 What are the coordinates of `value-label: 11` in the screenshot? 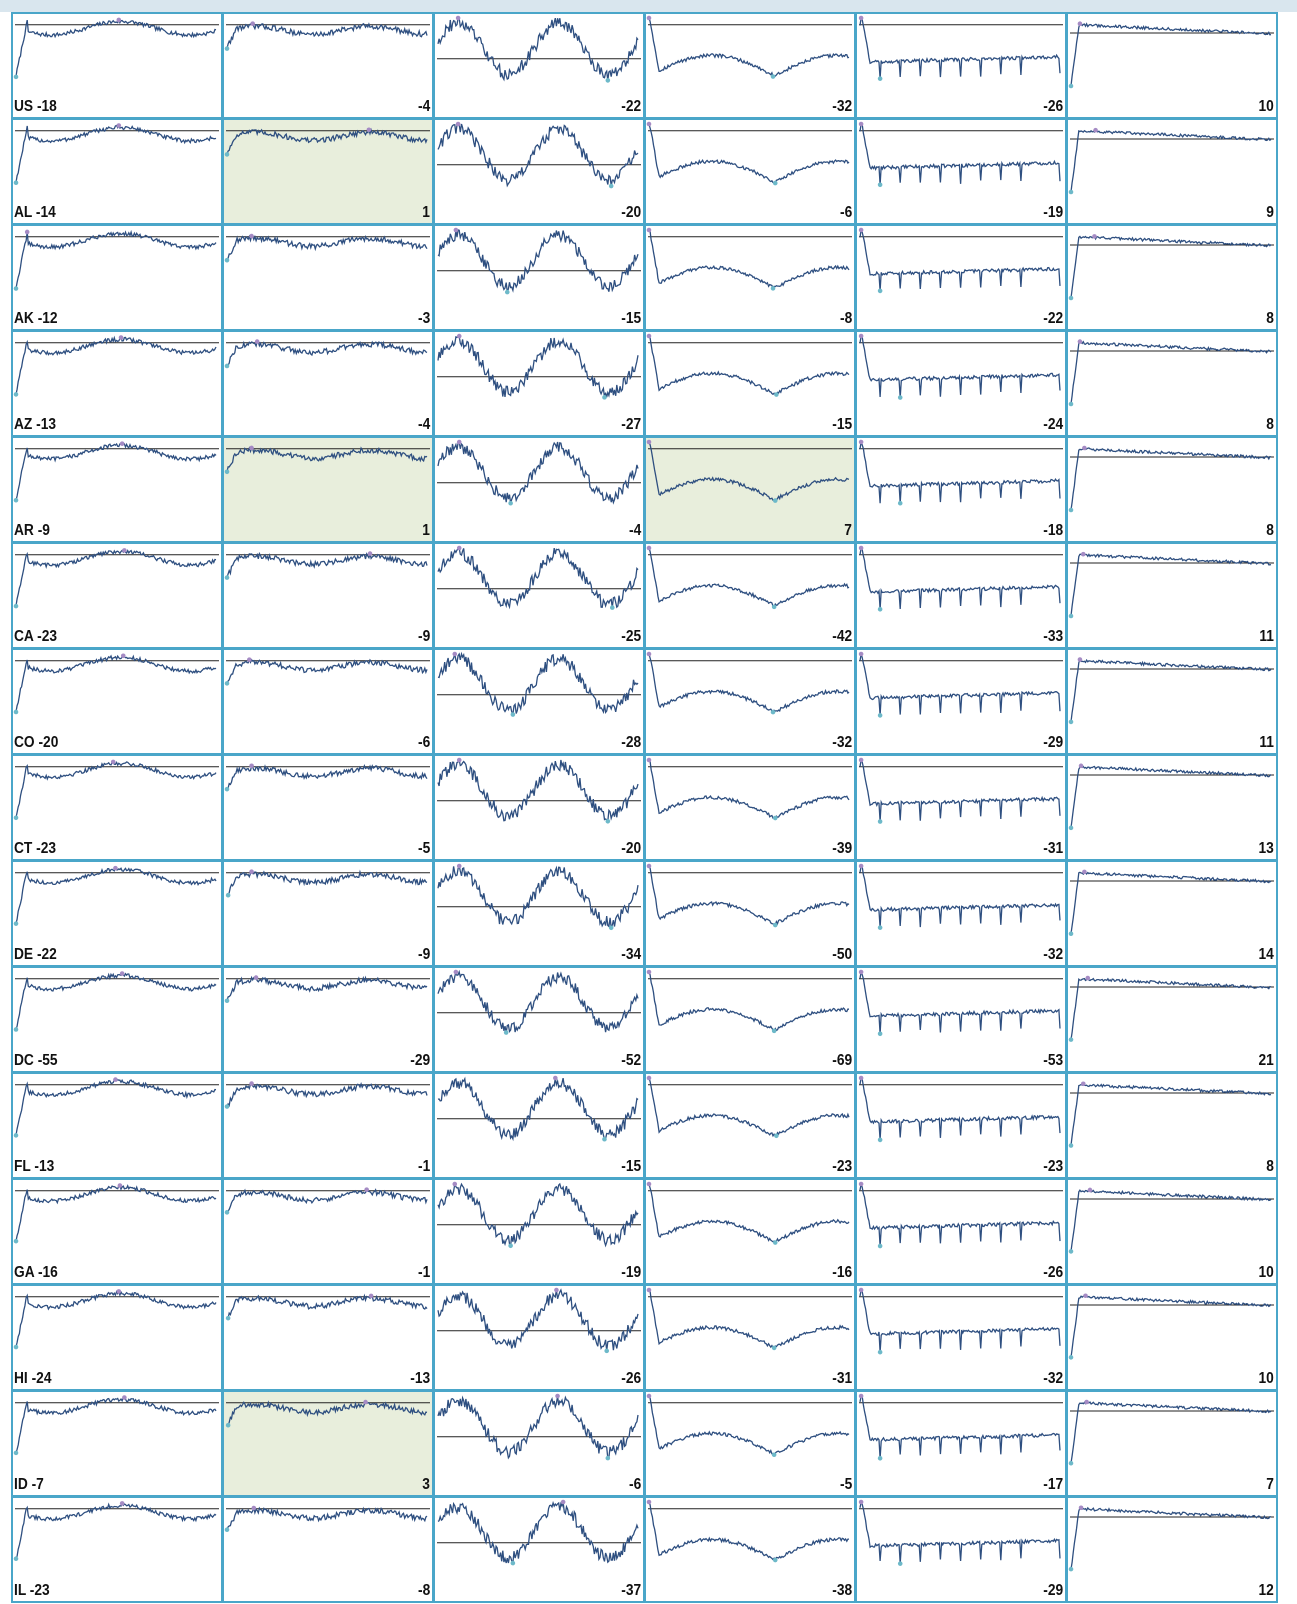 It's located at (1266, 636).